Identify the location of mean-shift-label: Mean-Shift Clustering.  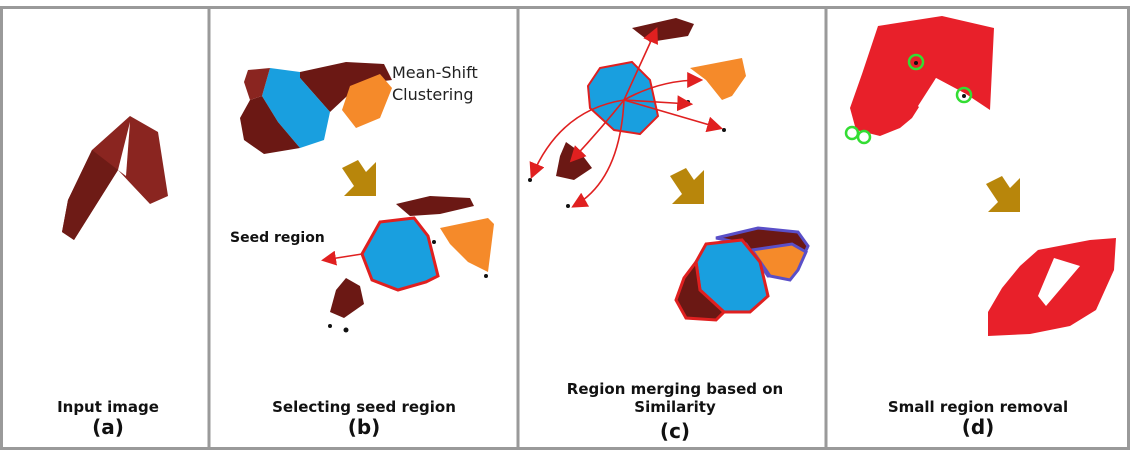
(435, 83).